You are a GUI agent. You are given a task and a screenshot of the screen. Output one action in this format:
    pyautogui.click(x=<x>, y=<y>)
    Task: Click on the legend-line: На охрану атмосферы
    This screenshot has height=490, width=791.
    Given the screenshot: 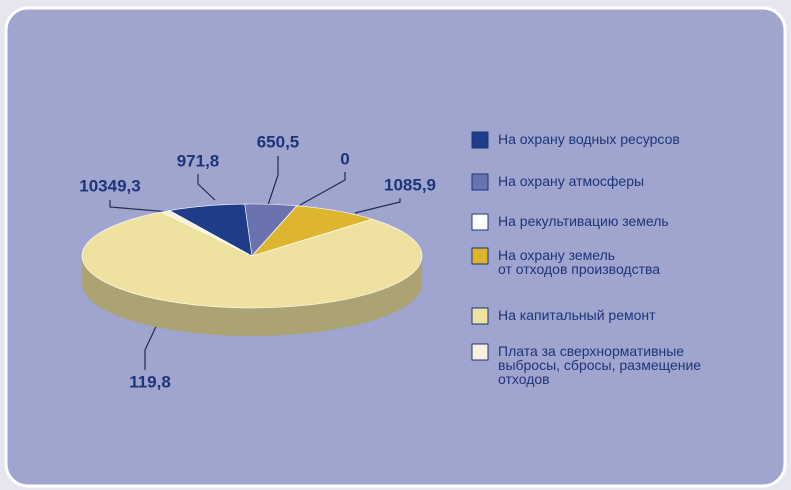 What is the action you would take?
    pyautogui.click(x=571, y=181)
    